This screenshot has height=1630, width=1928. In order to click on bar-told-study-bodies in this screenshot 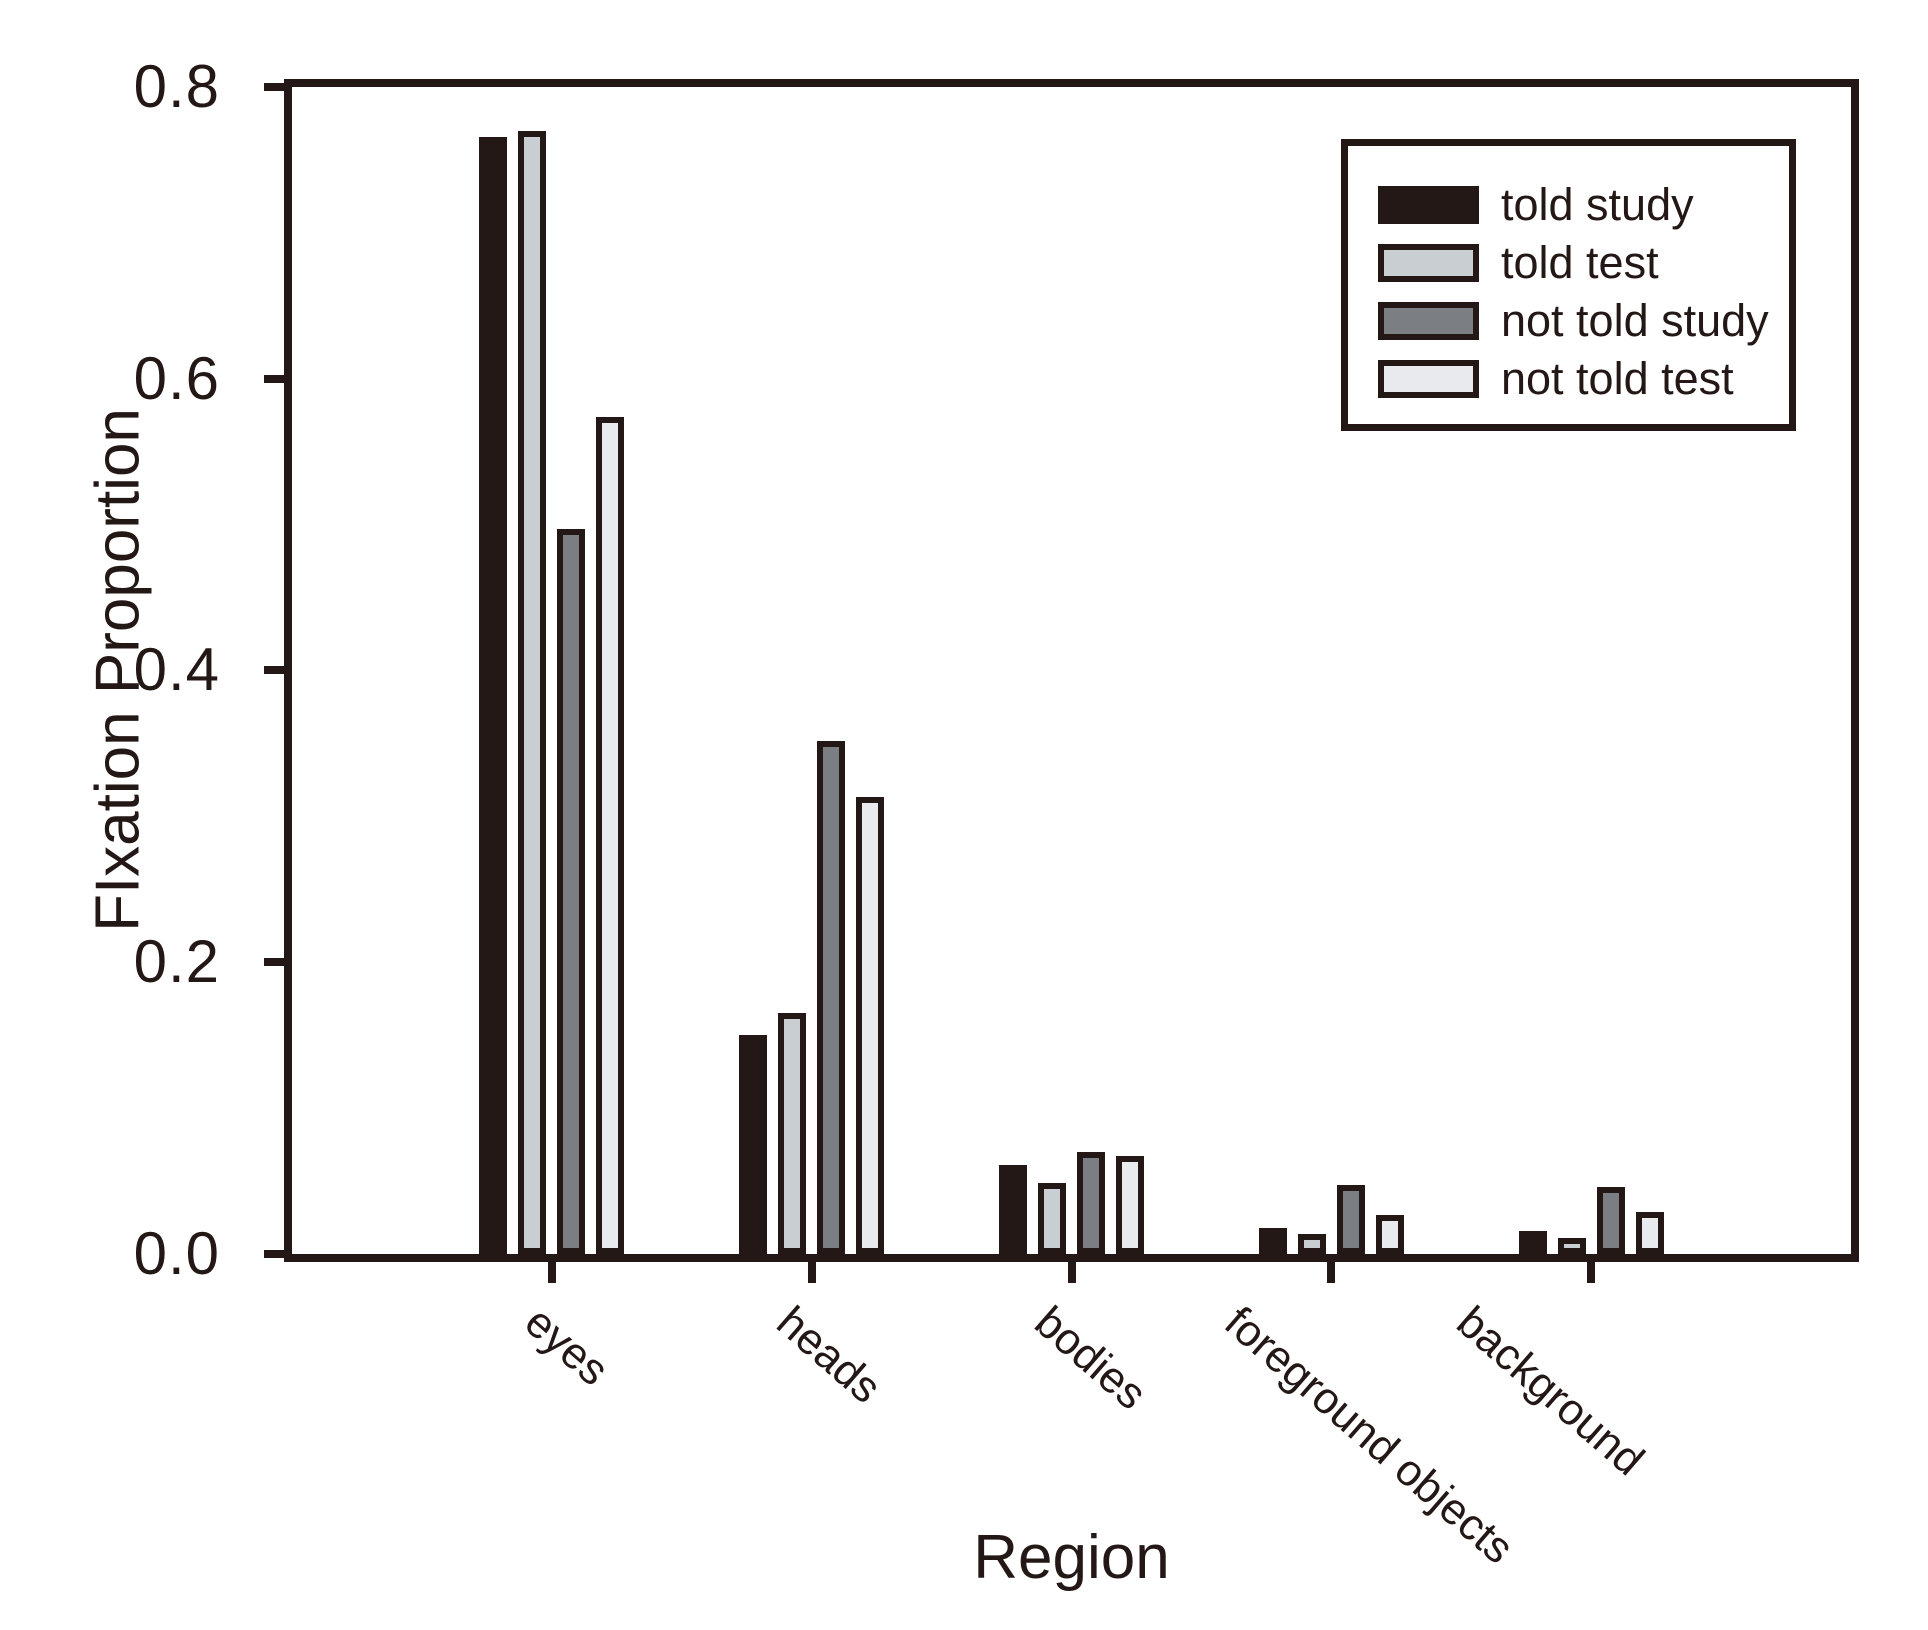, I will do `click(1013, 1209)`.